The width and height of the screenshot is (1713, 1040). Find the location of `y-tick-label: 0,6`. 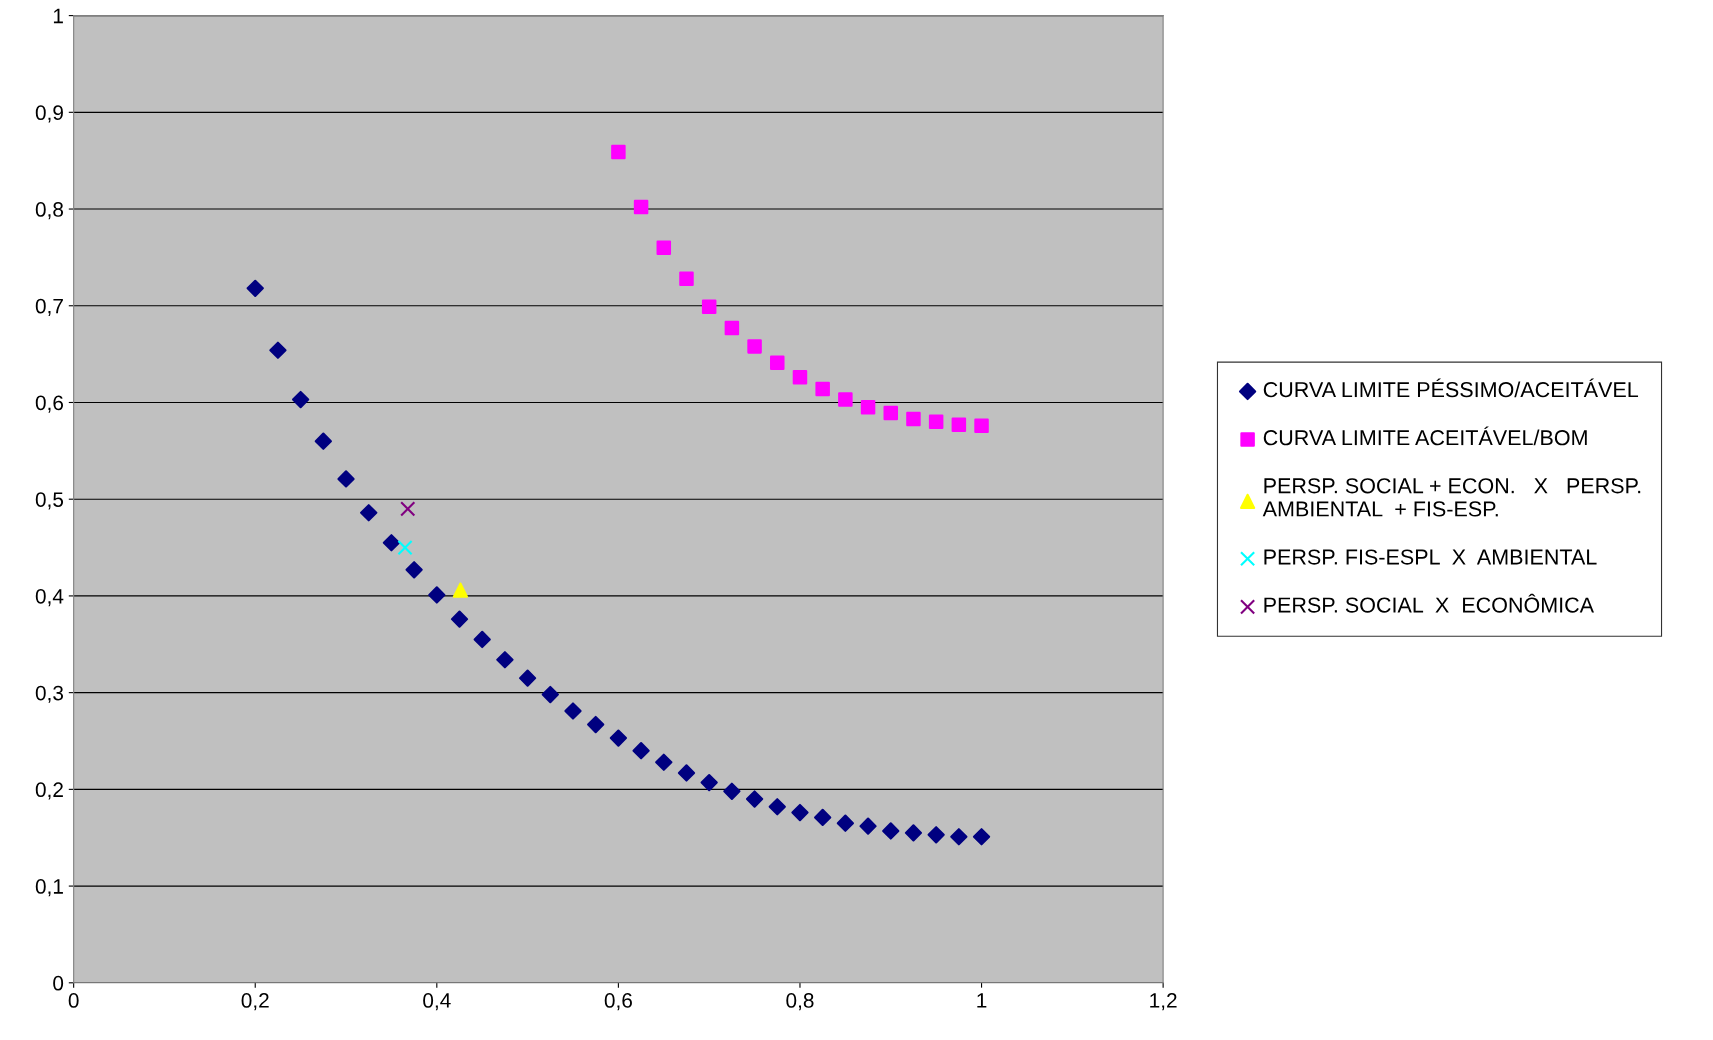

y-tick-label: 0,6 is located at coordinates (49, 404).